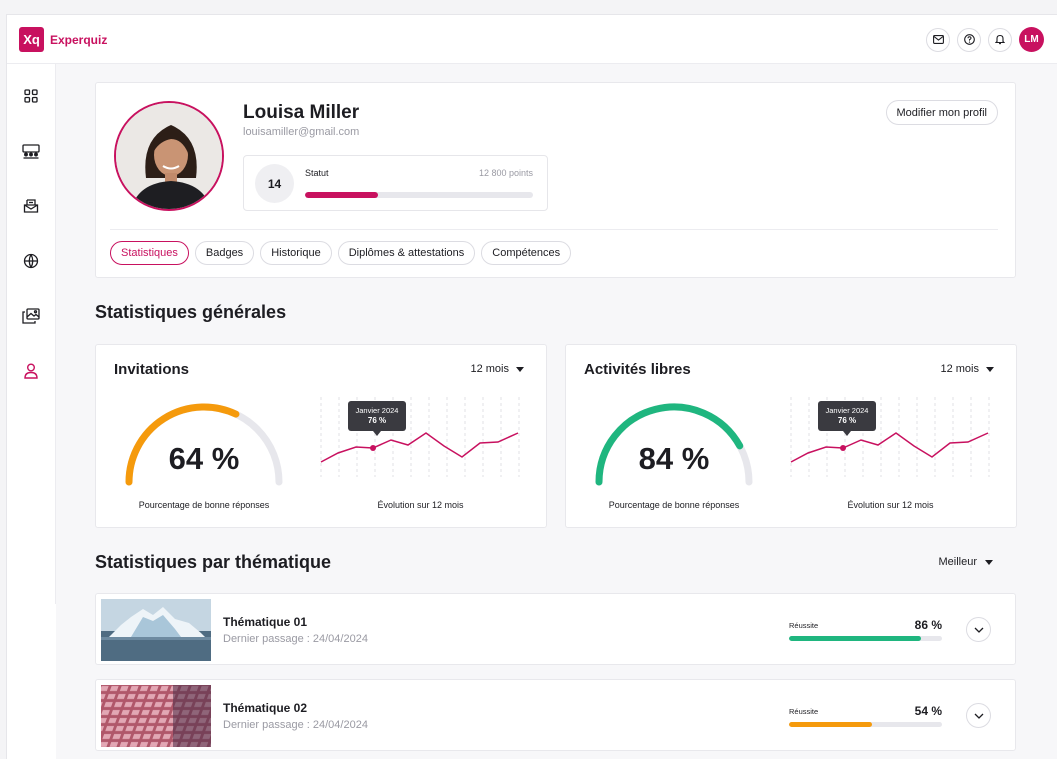  I want to click on tab-competences: Compétences, so click(526, 253).